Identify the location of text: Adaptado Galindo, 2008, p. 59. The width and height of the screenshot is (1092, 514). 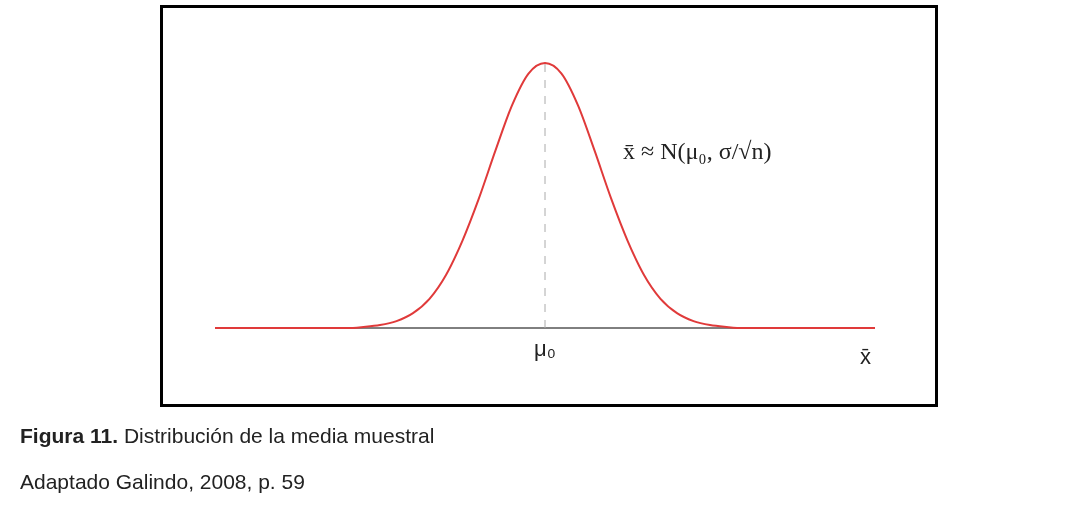
(162, 481).